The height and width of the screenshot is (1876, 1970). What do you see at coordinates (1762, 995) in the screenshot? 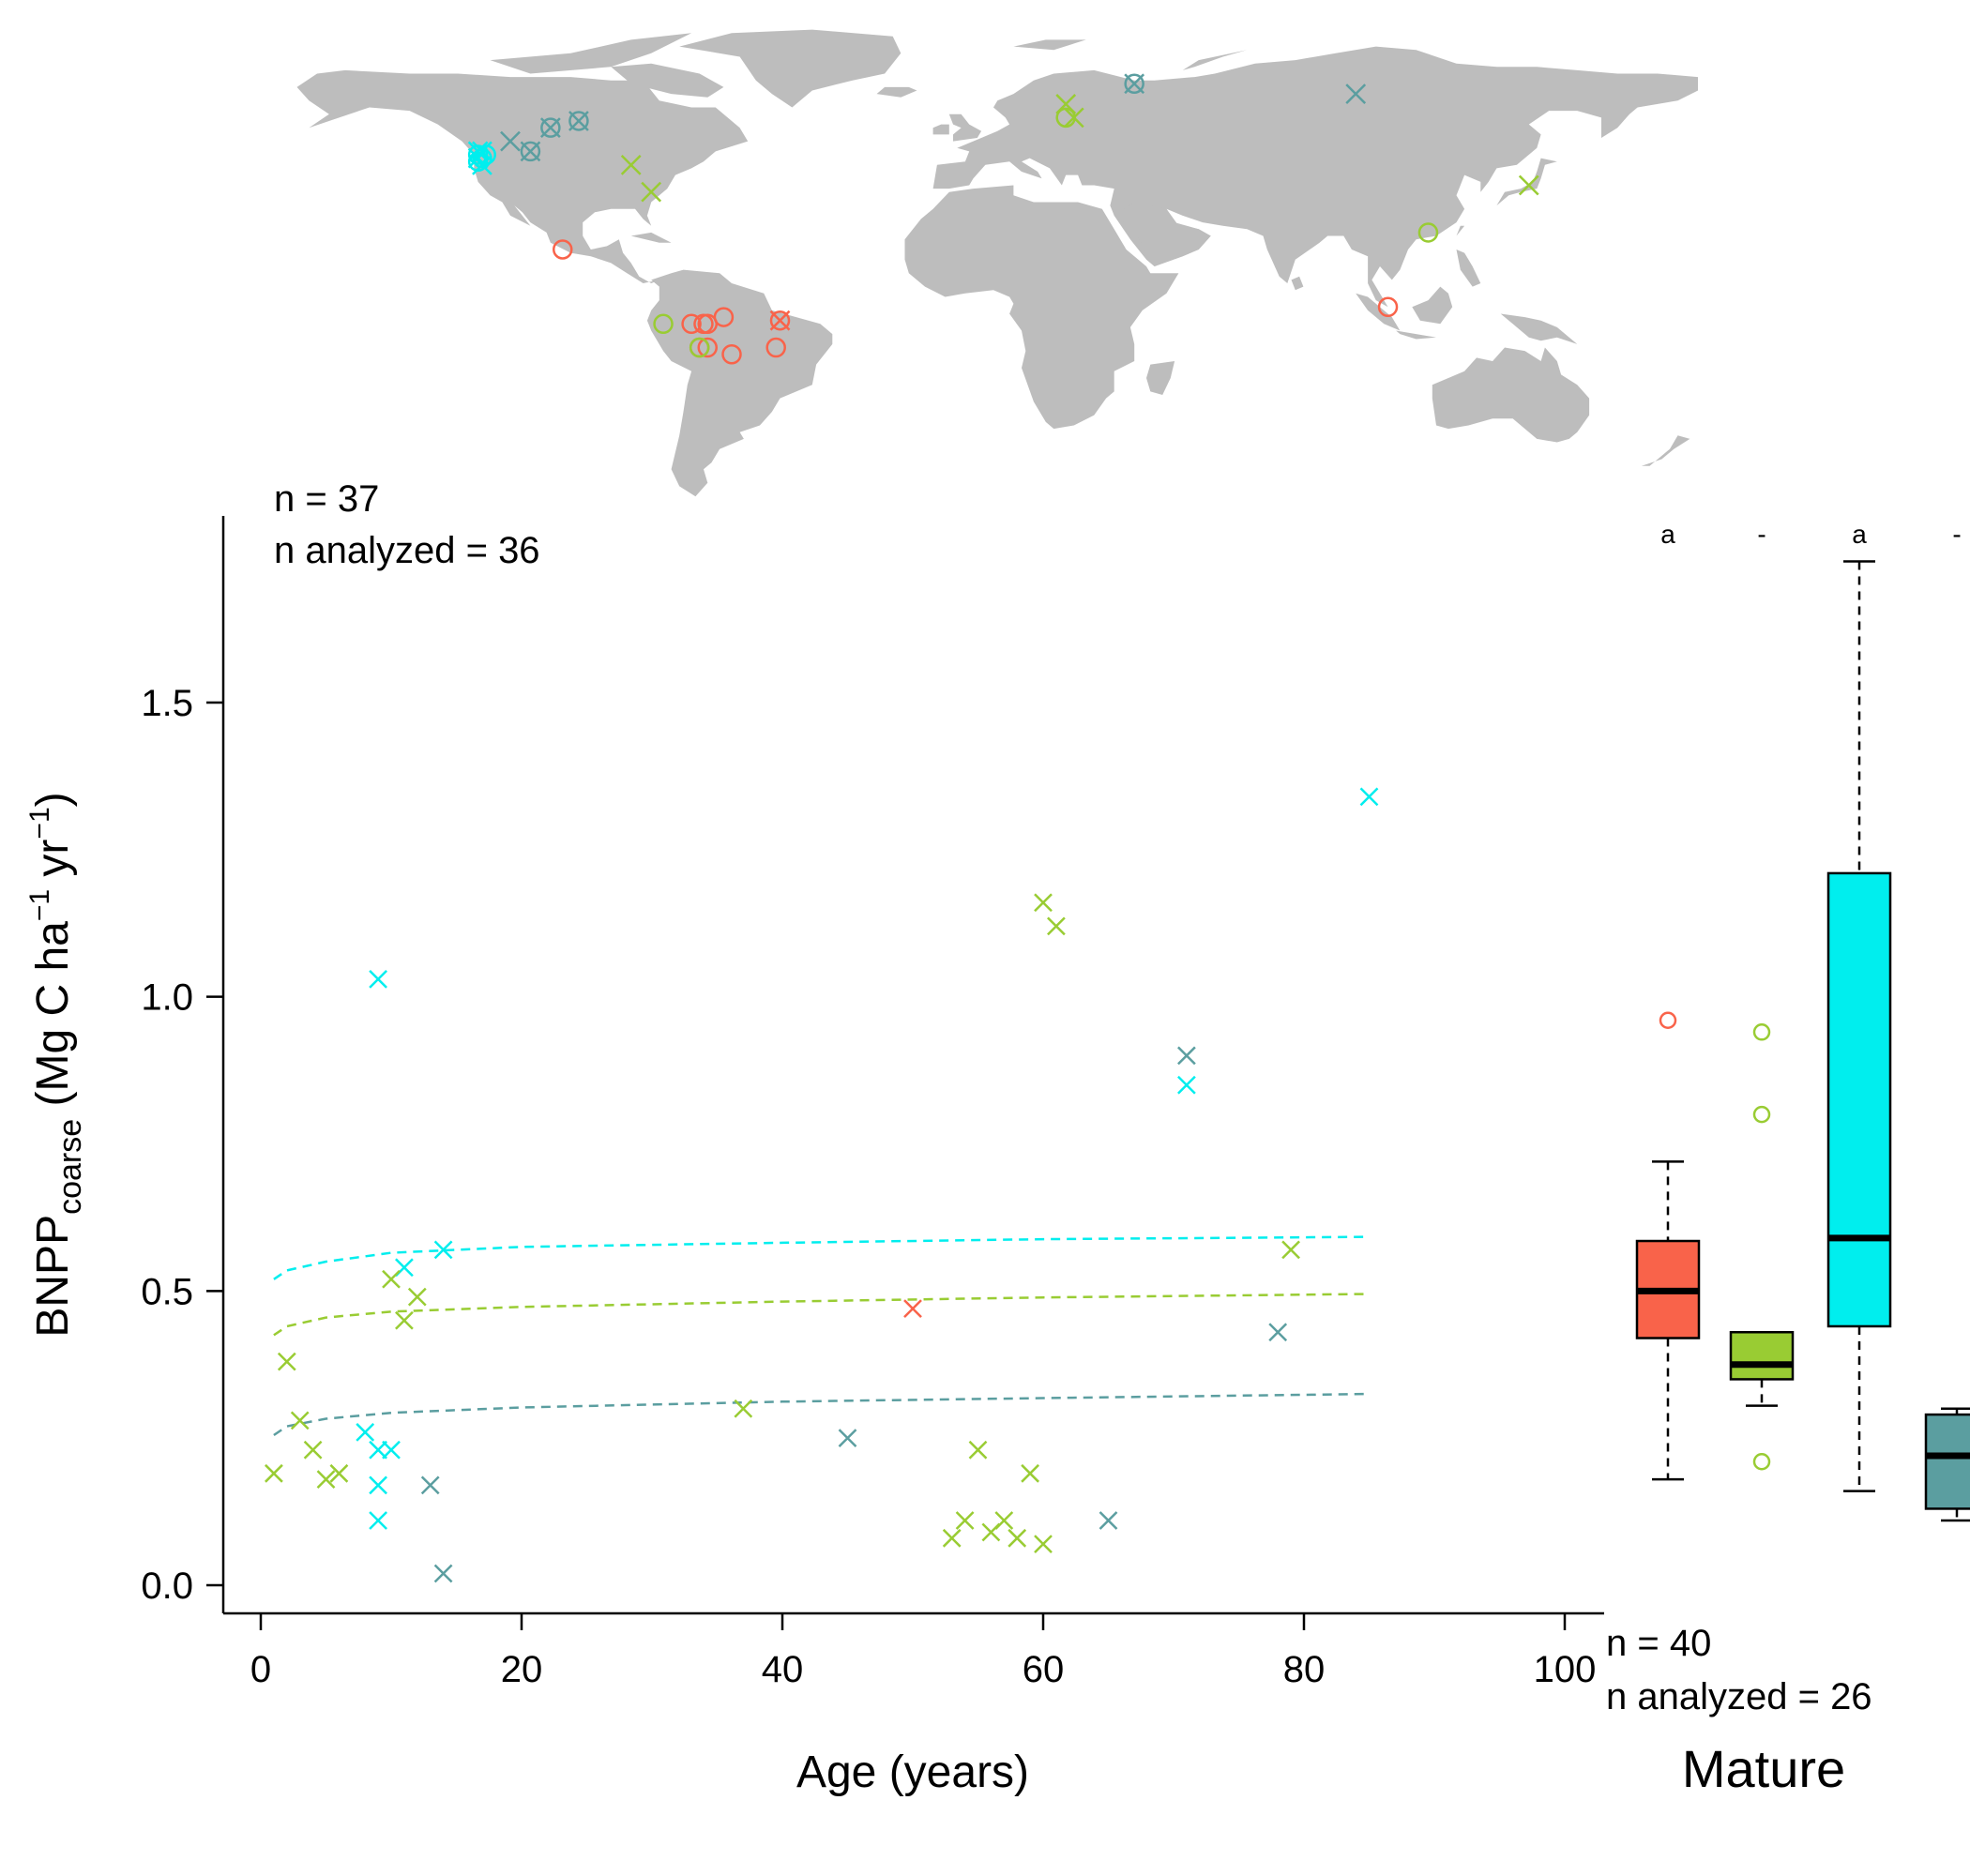
I see `box-temperate_broadleaf: -` at bounding box center [1762, 995].